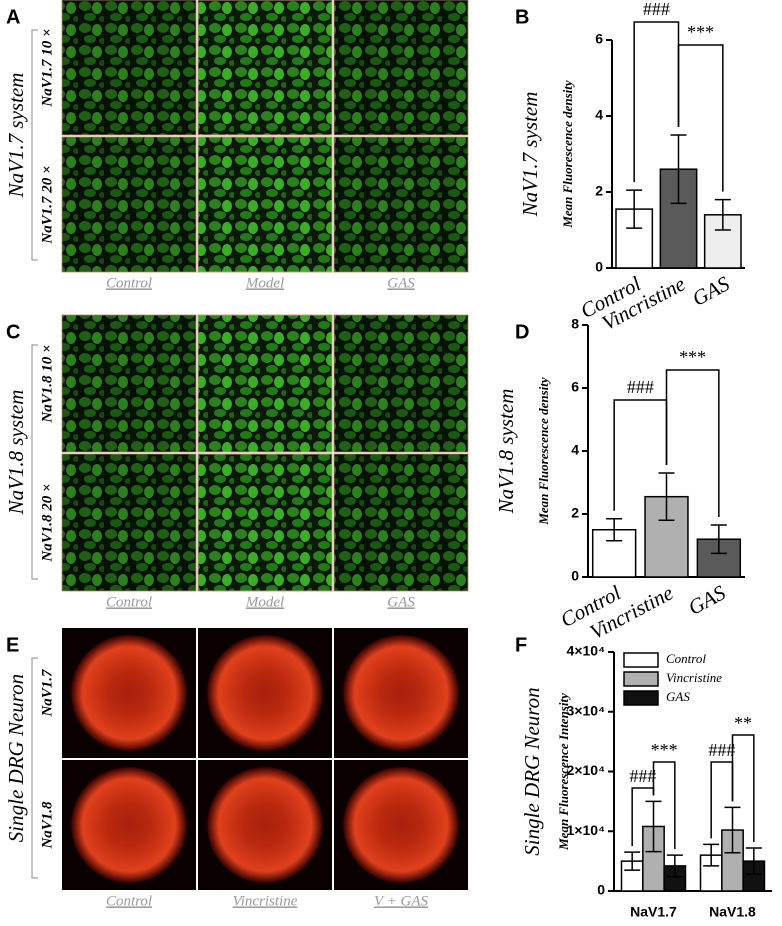 Image resolution: width=782 pixels, height=926 pixels. What do you see at coordinates (521, 645) in the screenshot?
I see `panel-letter: F` at bounding box center [521, 645].